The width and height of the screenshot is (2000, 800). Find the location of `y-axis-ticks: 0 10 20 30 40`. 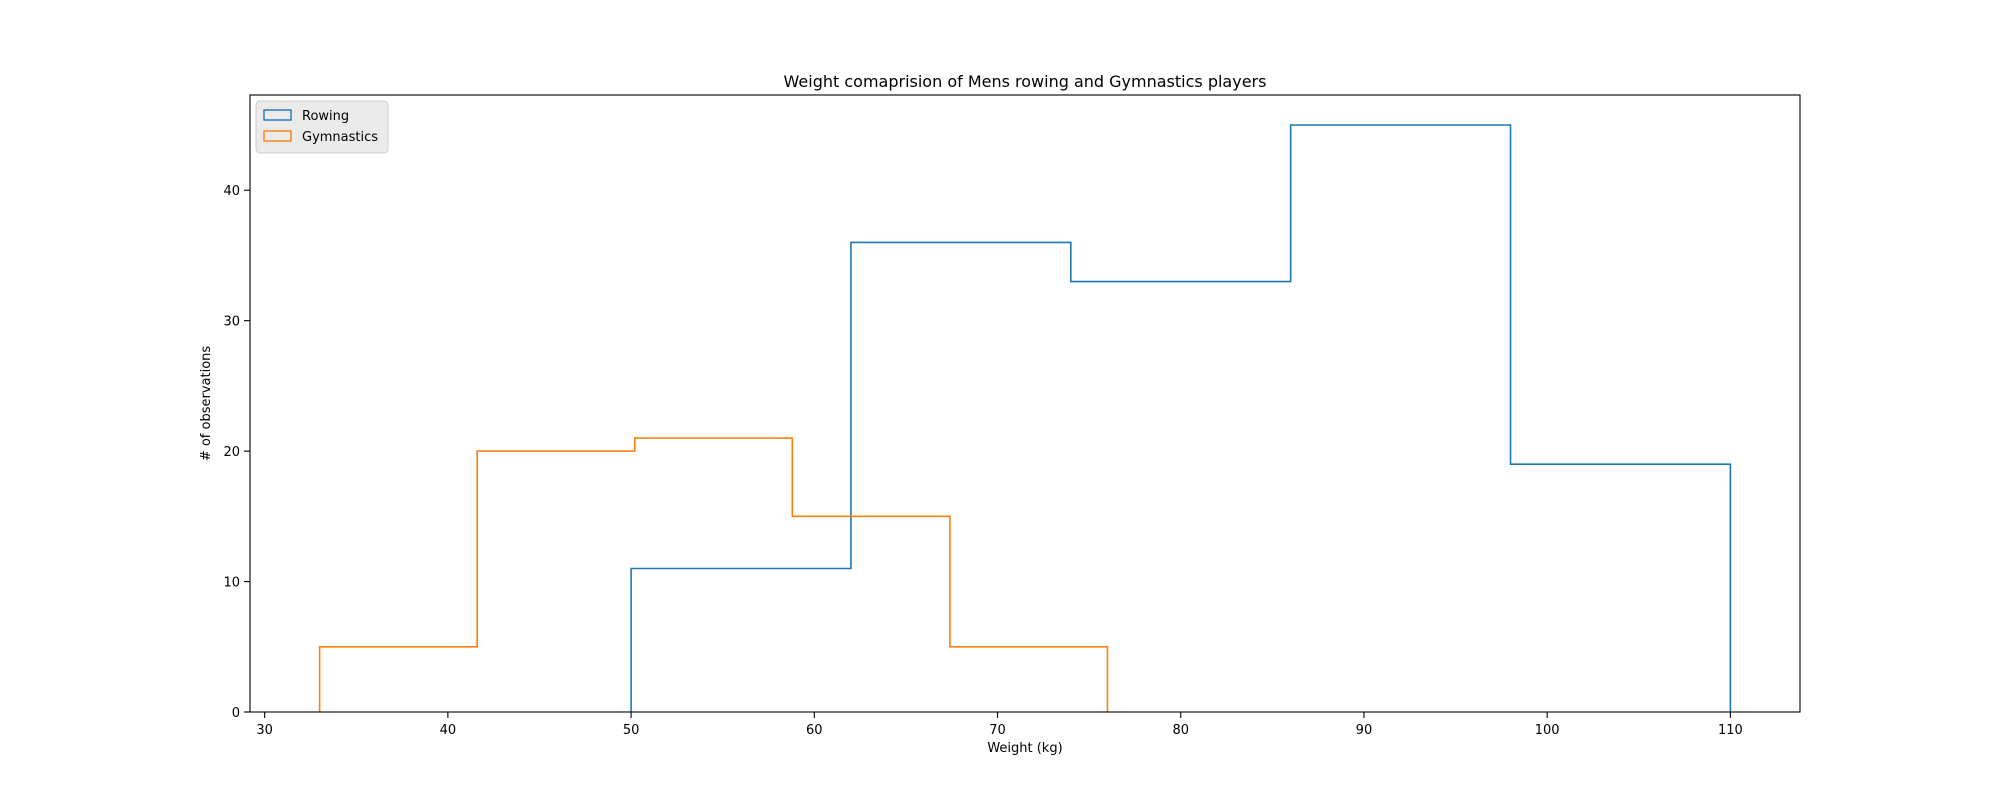

y-axis-ticks: 0 10 20 30 40 is located at coordinates (236, 452).